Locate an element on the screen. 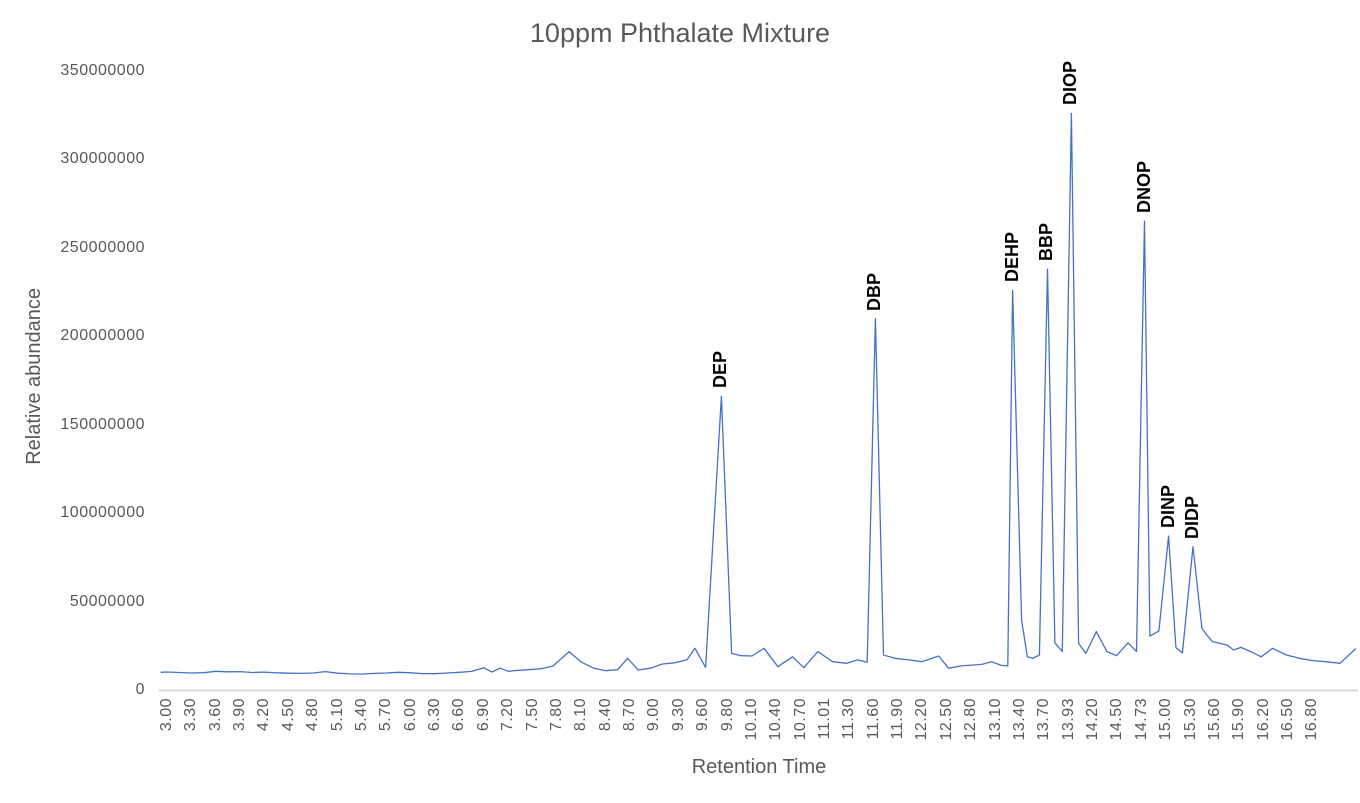  x-tick-label: 7.50 is located at coordinates (532, 715).